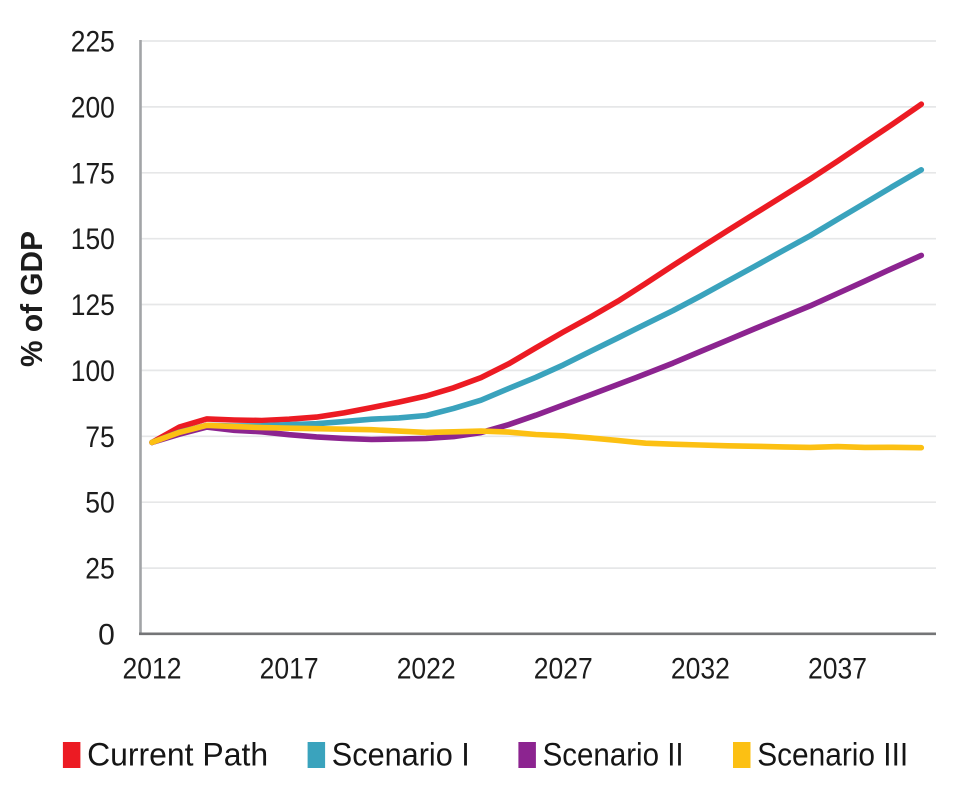 This screenshot has height=792, width=960. What do you see at coordinates (93, 371) in the screenshot?
I see `svg-text: 100` at bounding box center [93, 371].